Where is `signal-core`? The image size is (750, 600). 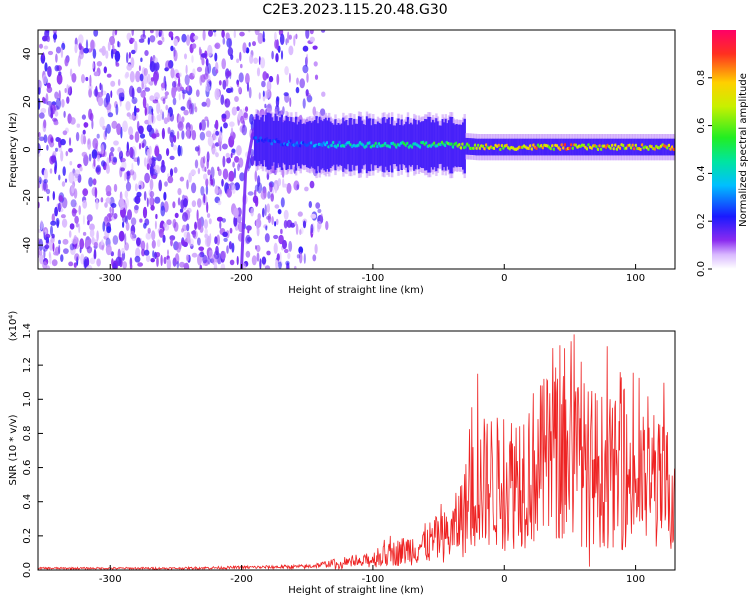 signal-core is located at coordinates (288, 145).